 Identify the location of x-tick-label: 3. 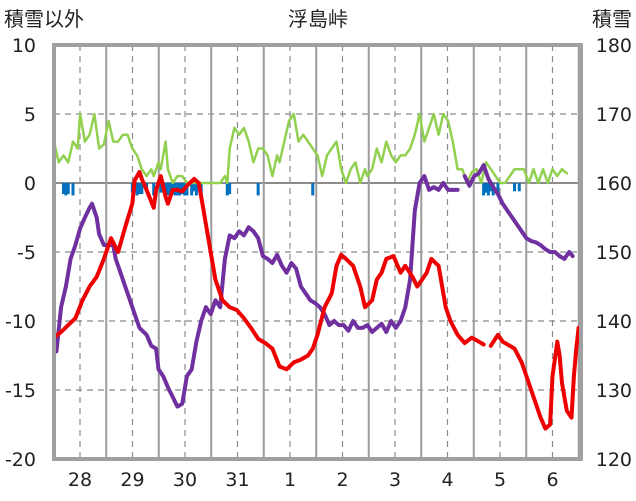
(395, 480).